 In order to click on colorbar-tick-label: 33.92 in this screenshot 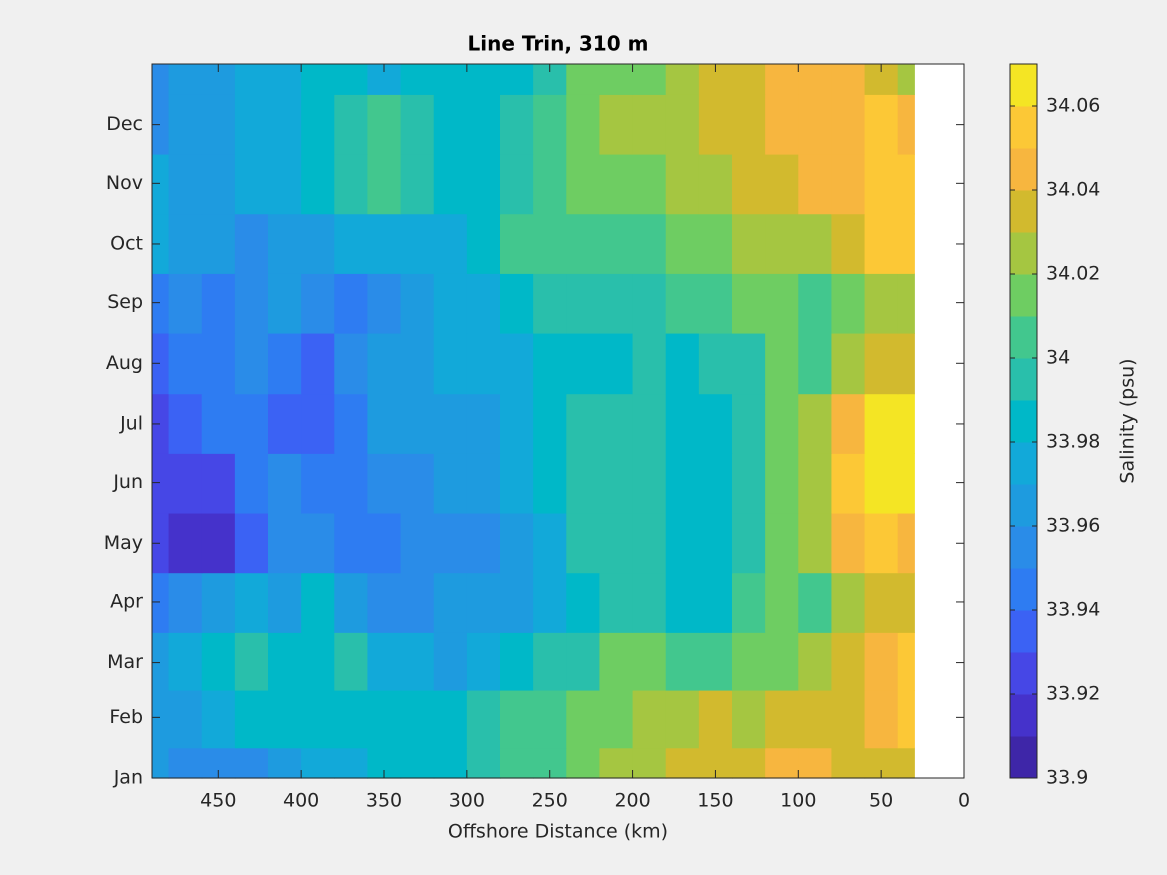, I will do `click(1073, 694)`.